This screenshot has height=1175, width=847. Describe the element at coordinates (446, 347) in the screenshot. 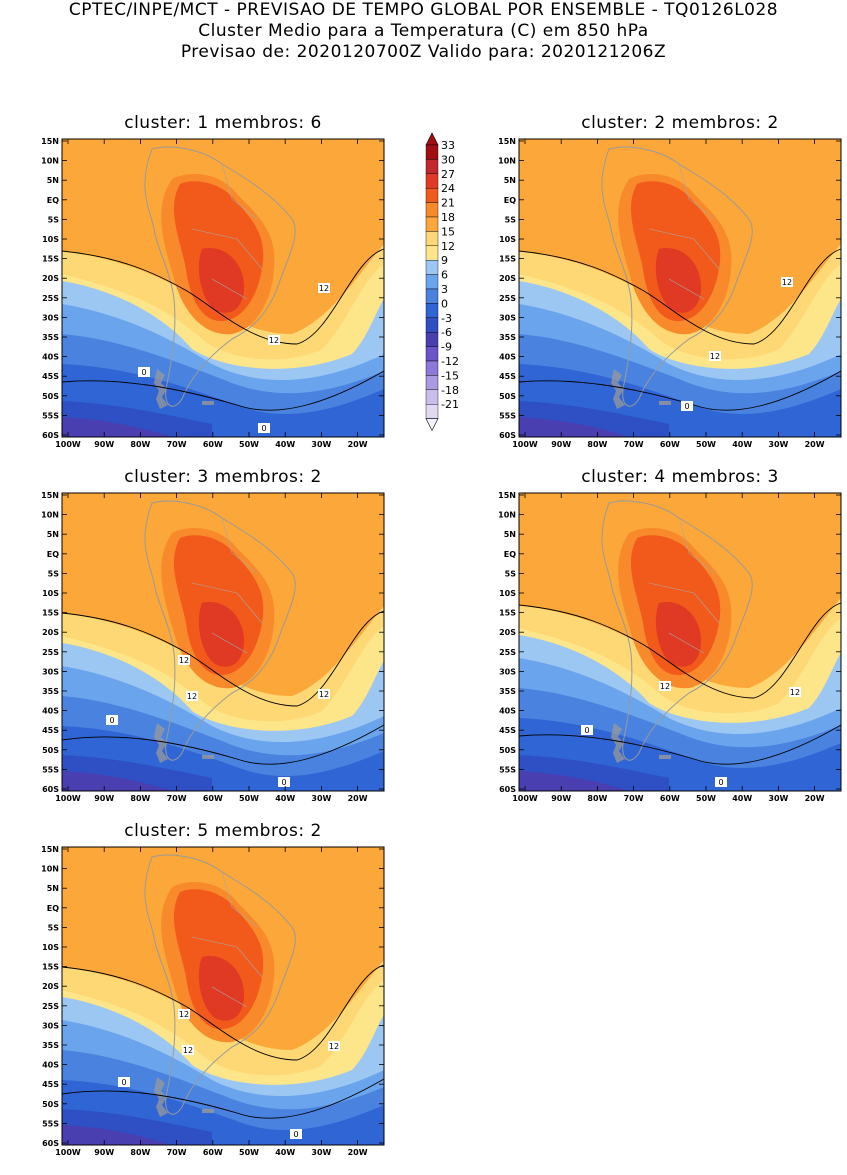

I see `colorbar-label: -9` at that location.